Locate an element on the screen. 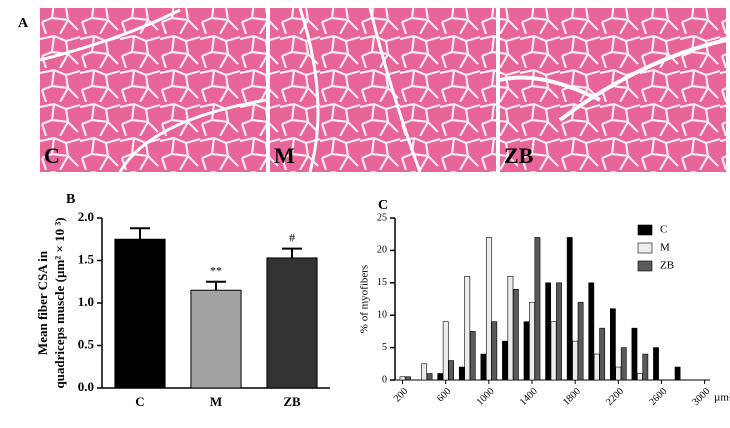  x-tick-label: 1800 is located at coordinates (572, 397).